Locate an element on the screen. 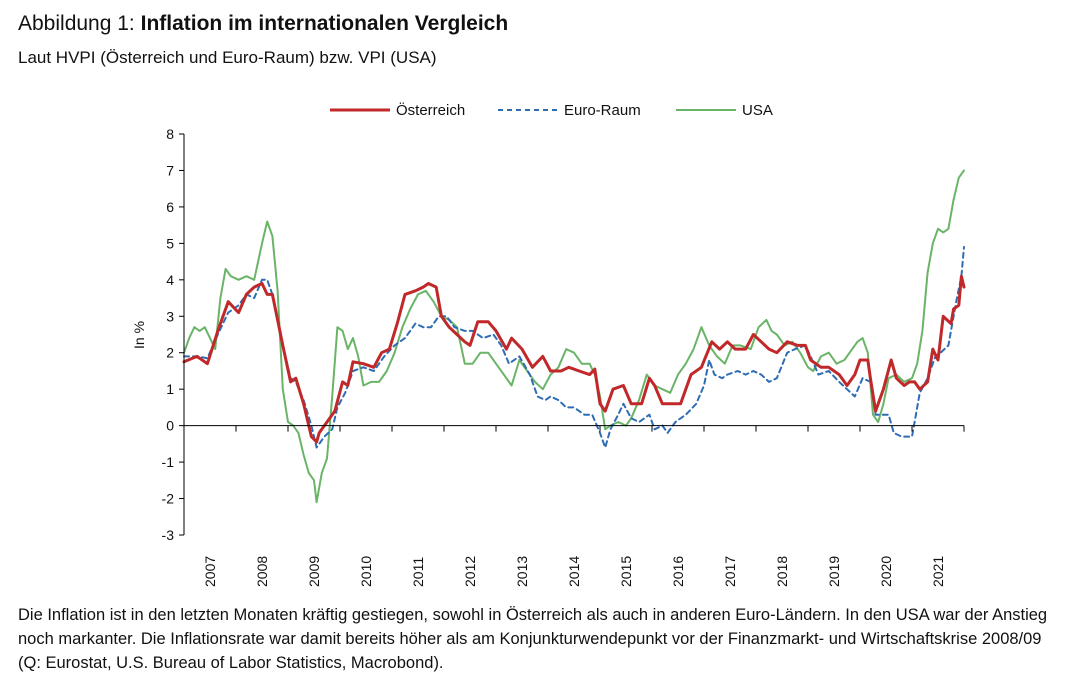  x-tick-label: 2014 is located at coordinates (574, 571).